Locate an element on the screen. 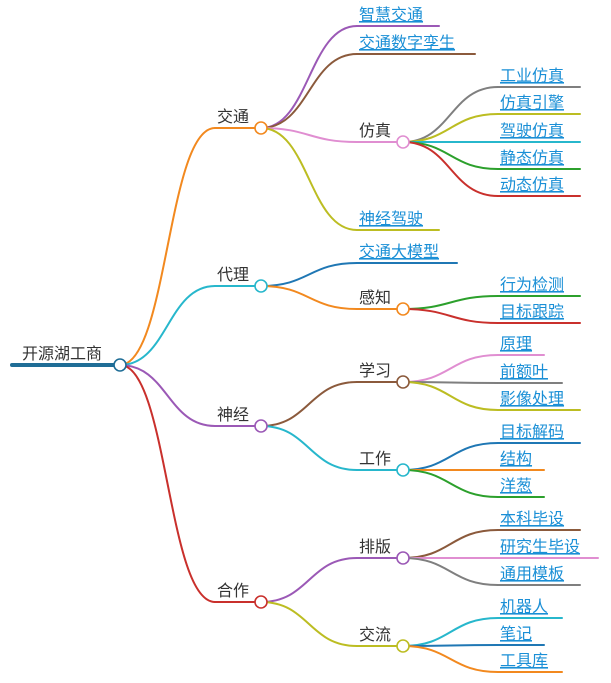 The image size is (611, 683). node-robot: 机器人 is located at coordinates (530, 608).